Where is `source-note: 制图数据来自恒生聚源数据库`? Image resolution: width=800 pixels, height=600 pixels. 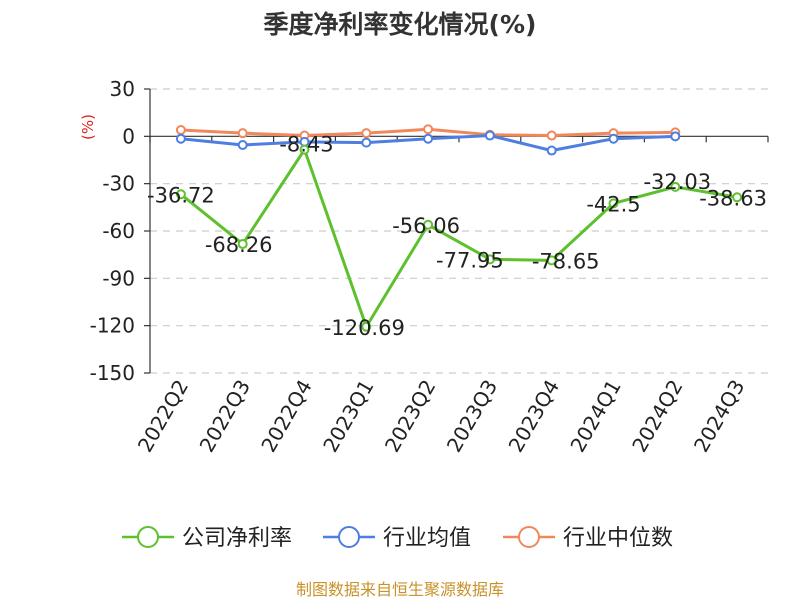 source-note: 制图数据来自恒生聚源数据库 is located at coordinates (400, 589).